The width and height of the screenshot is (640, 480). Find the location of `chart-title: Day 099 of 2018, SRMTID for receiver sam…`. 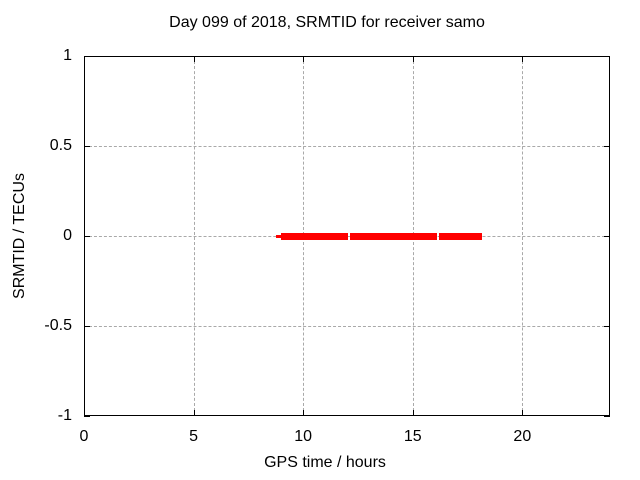

chart-title: Day 099 of 2018, SRMTID for receiver sam… is located at coordinates (327, 22).